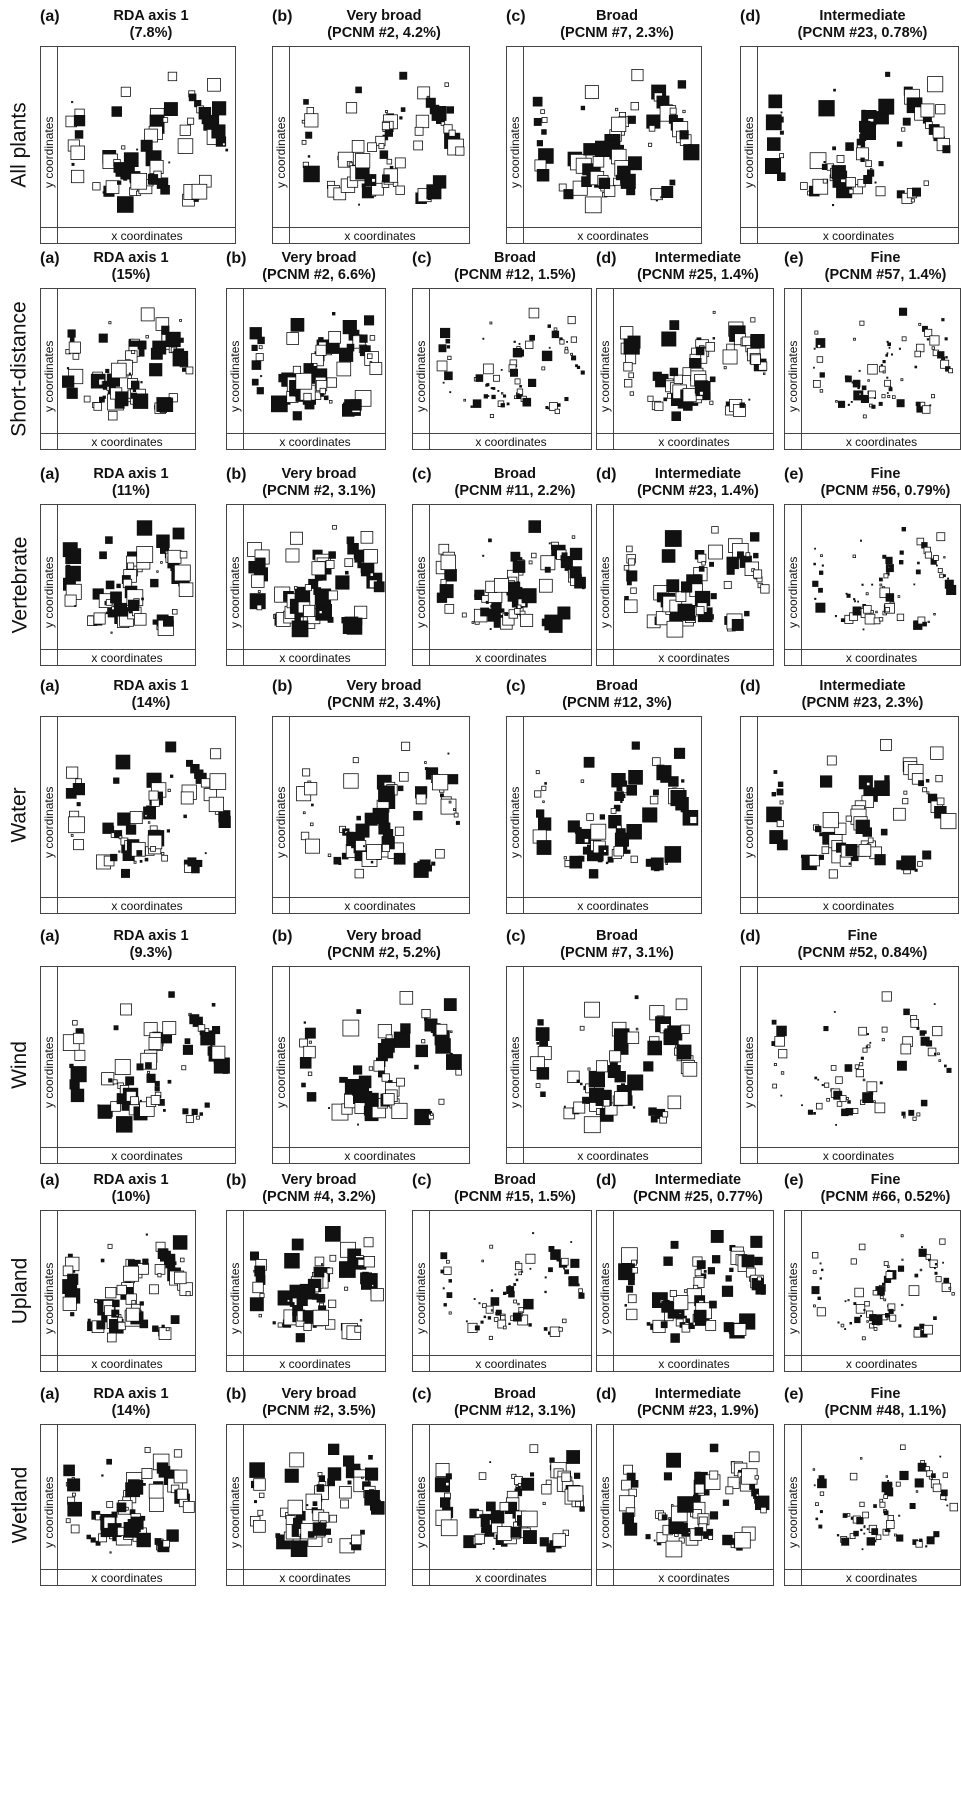 This screenshot has height=1794, width=961. I want to click on panel-title: Broad (PCNM #15, 1.5%), so click(515, 1189).